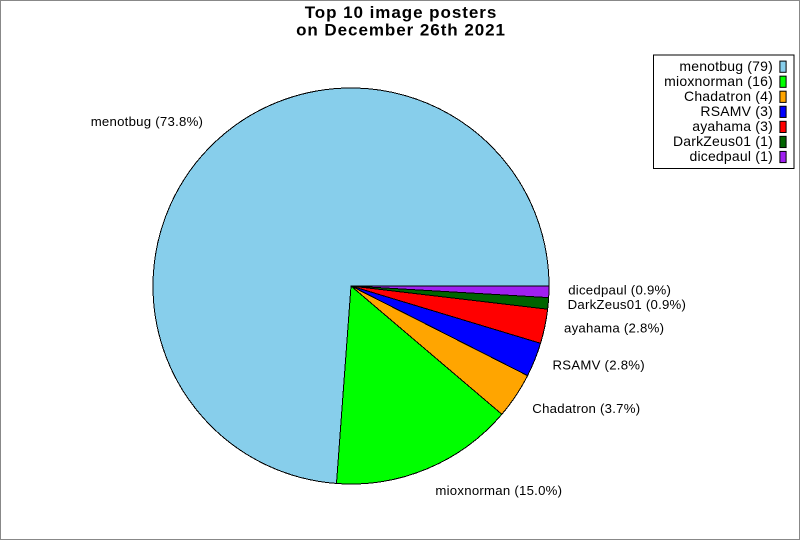 The height and width of the screenshot is (540, 800). Describe the element at coordinates (599, 364) in the screenshot. I see `svg-text: RSAMV (2.8%)` at that location.